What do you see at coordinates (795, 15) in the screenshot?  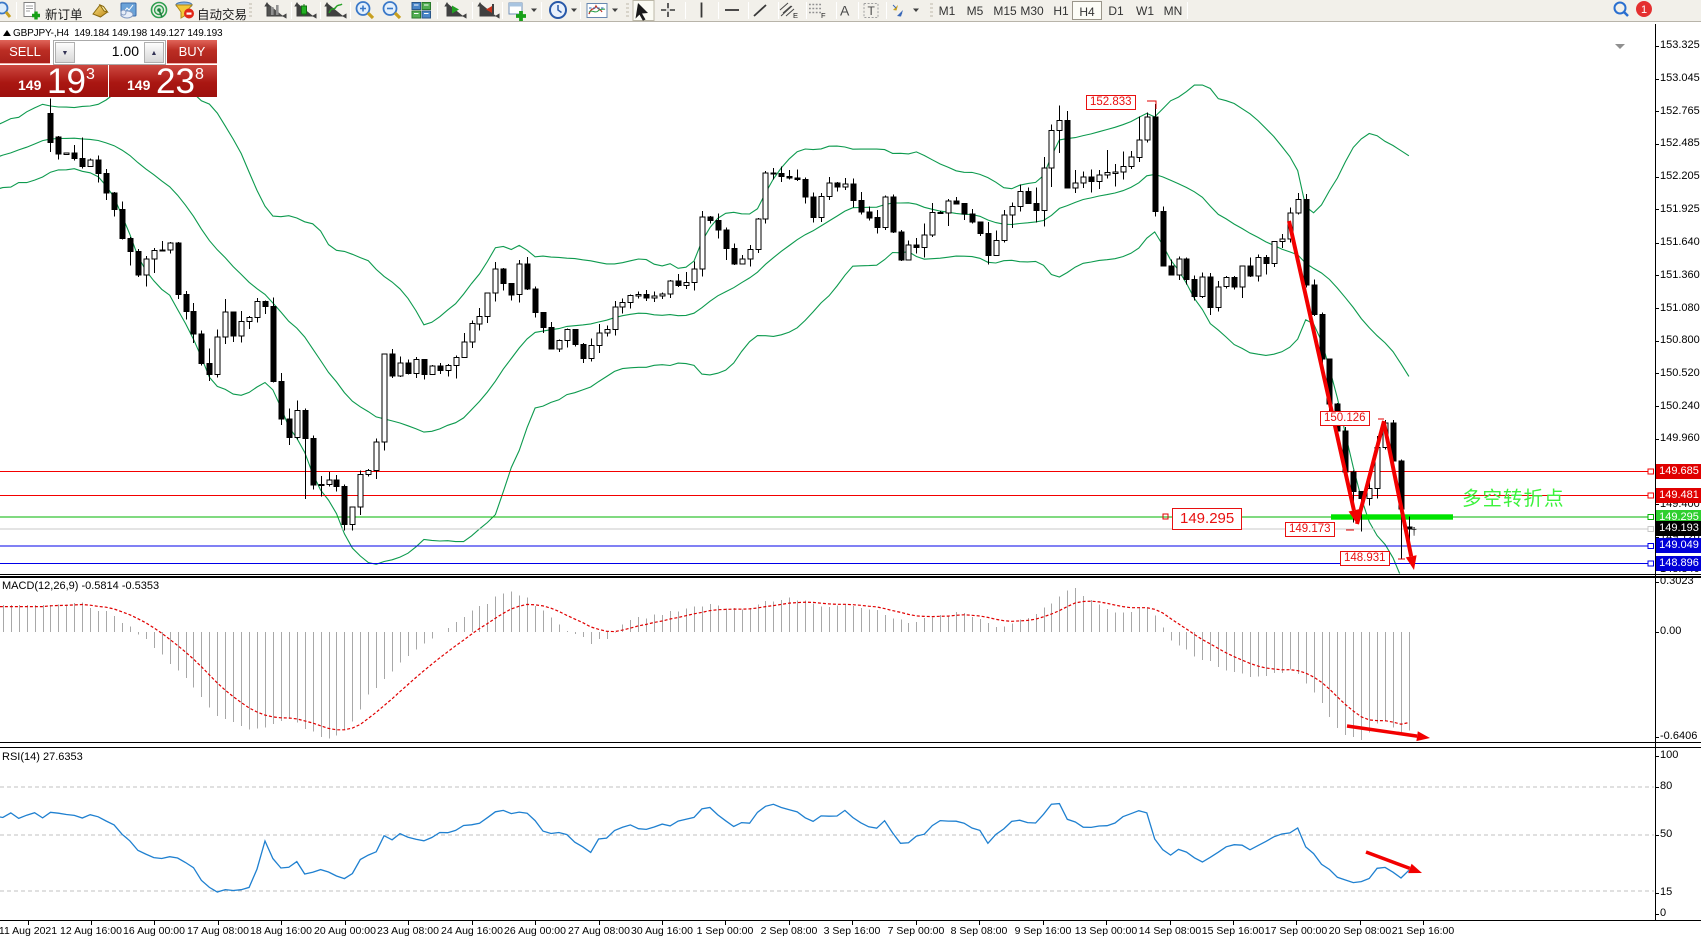 I see `svg-text: E` at bounding box center [795, 15].